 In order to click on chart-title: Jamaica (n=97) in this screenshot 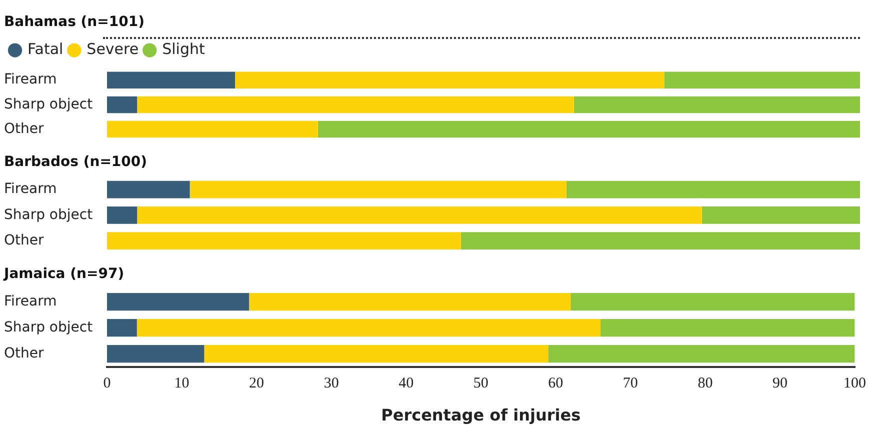, I will do `click(63, 274)`.